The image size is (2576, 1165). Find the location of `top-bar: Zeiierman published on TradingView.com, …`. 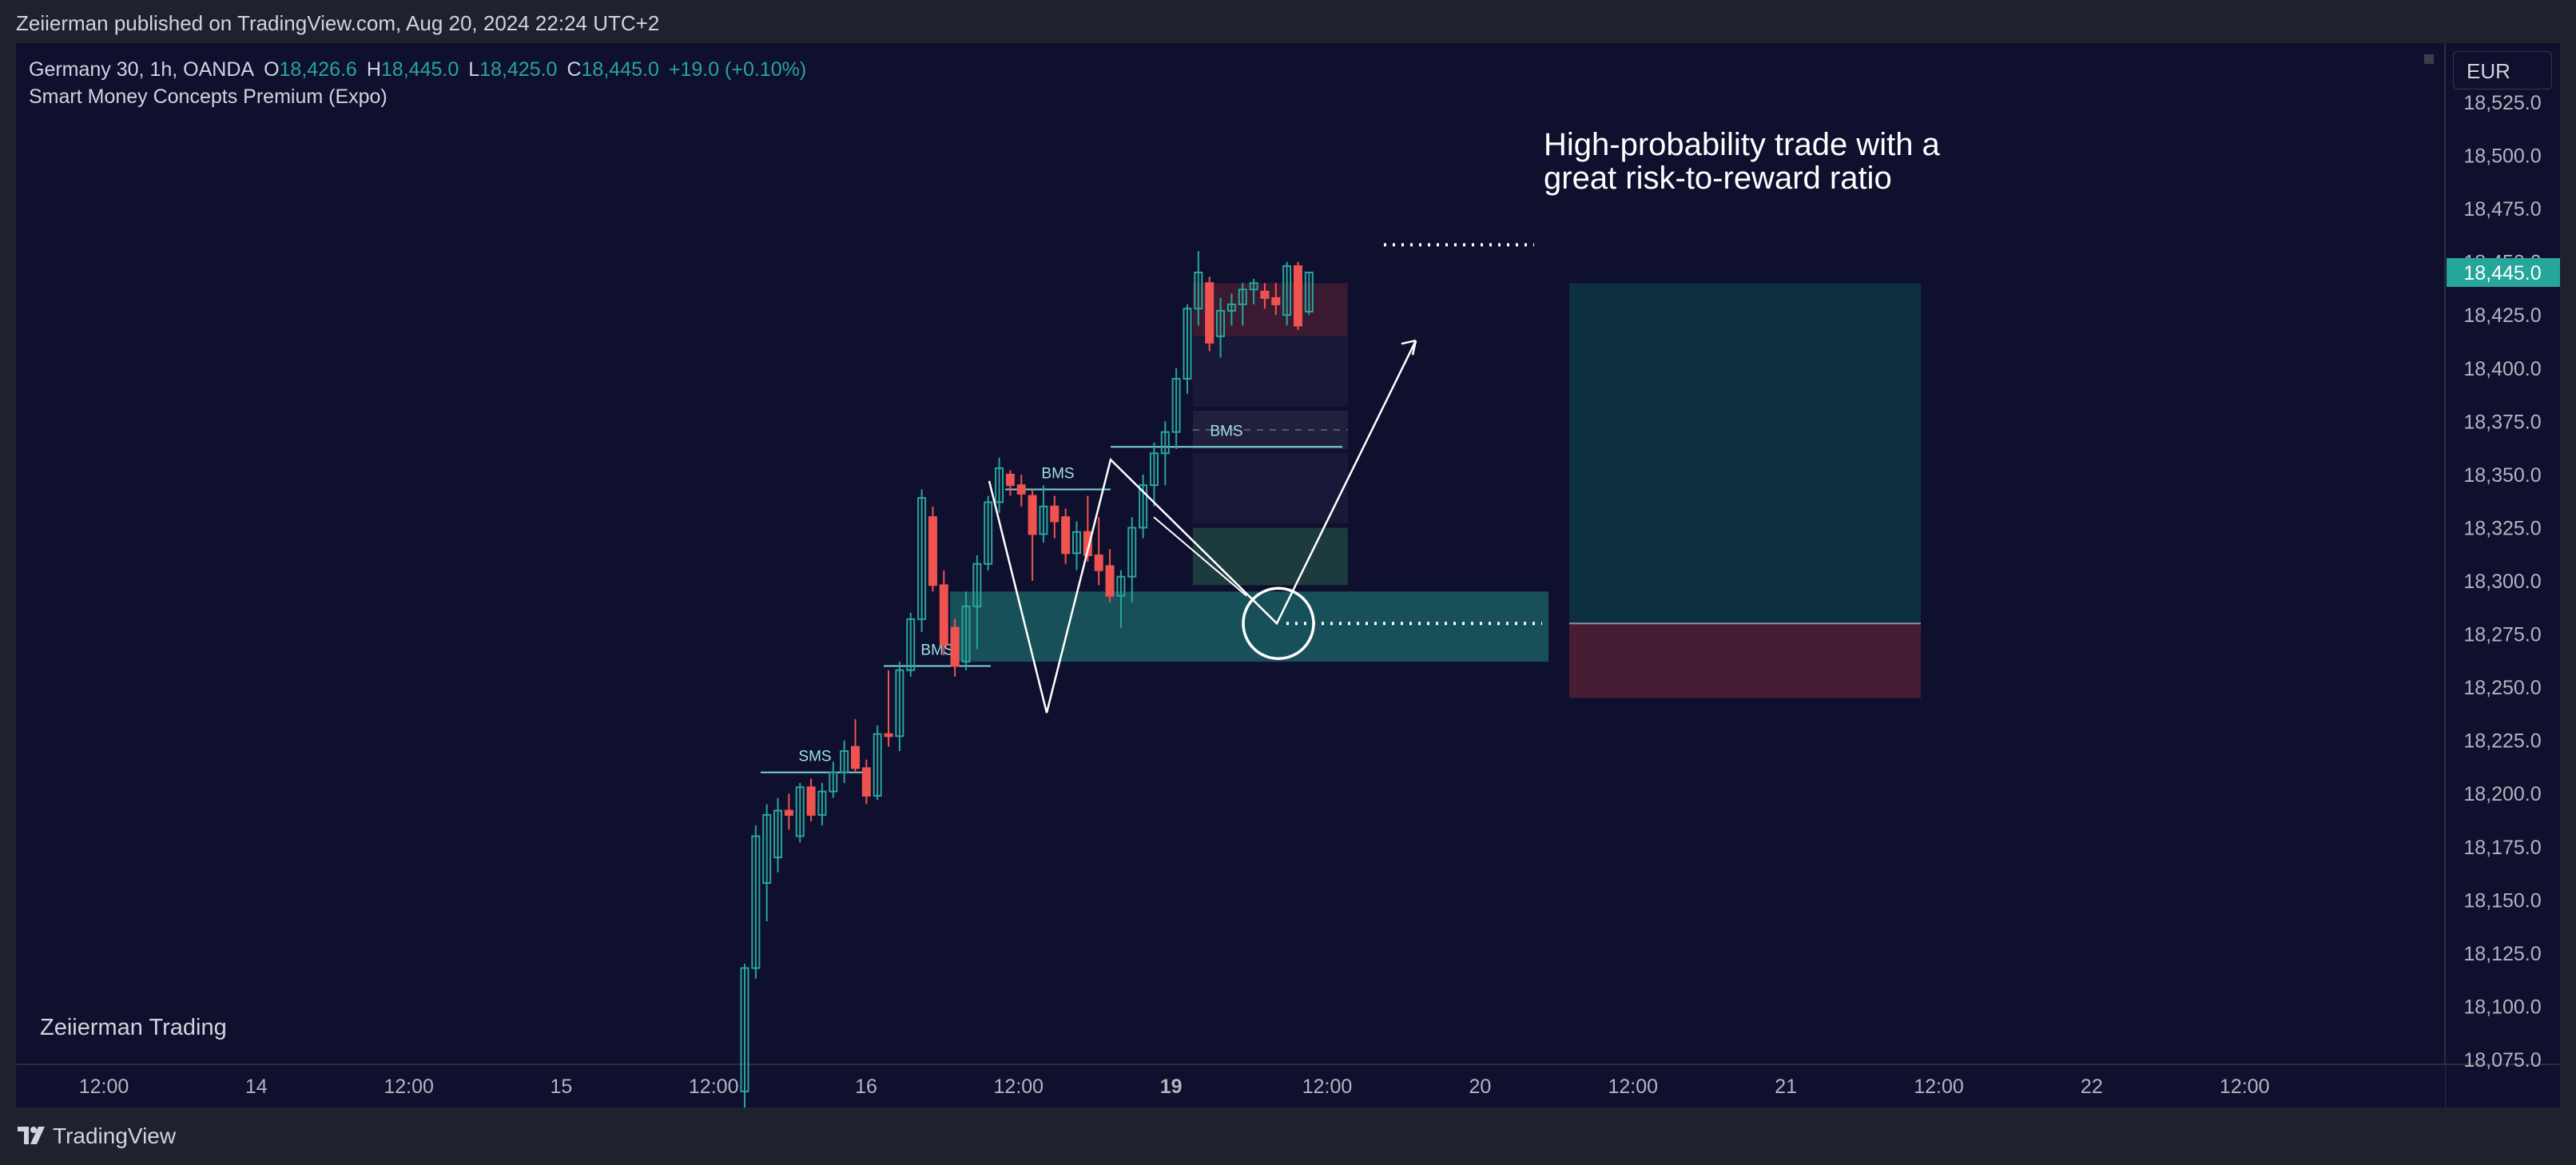

top-bar: Zeiierman published on TradingView.com, … is located at coordinates (1288, 22).